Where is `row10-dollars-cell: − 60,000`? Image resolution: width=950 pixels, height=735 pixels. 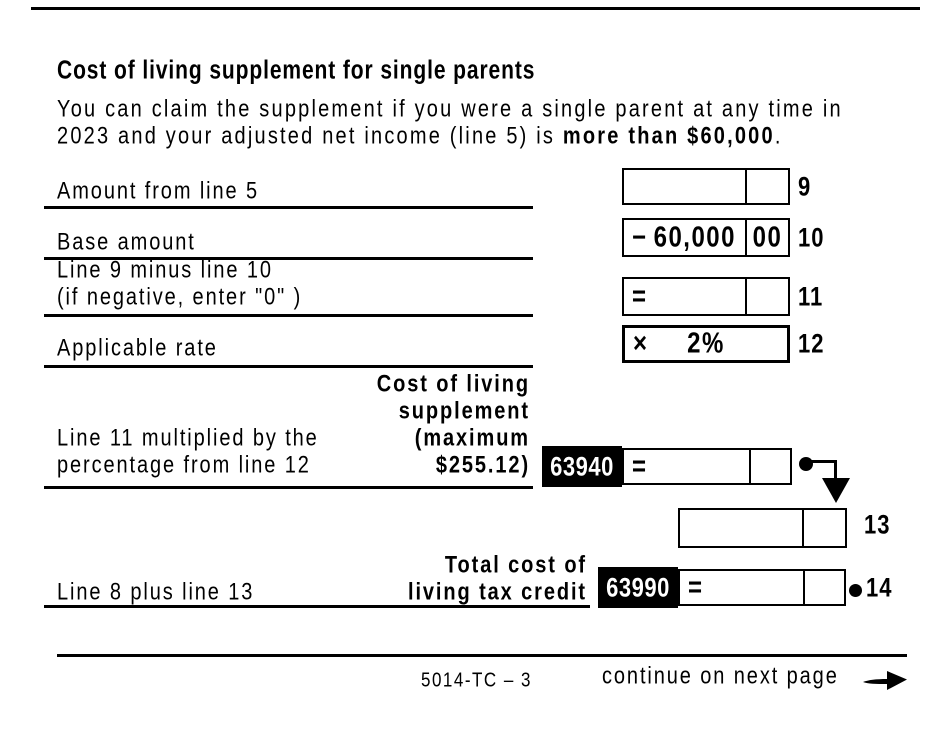 row10-dollars-cell: − 60,000 is located at coordinates (684, 237).